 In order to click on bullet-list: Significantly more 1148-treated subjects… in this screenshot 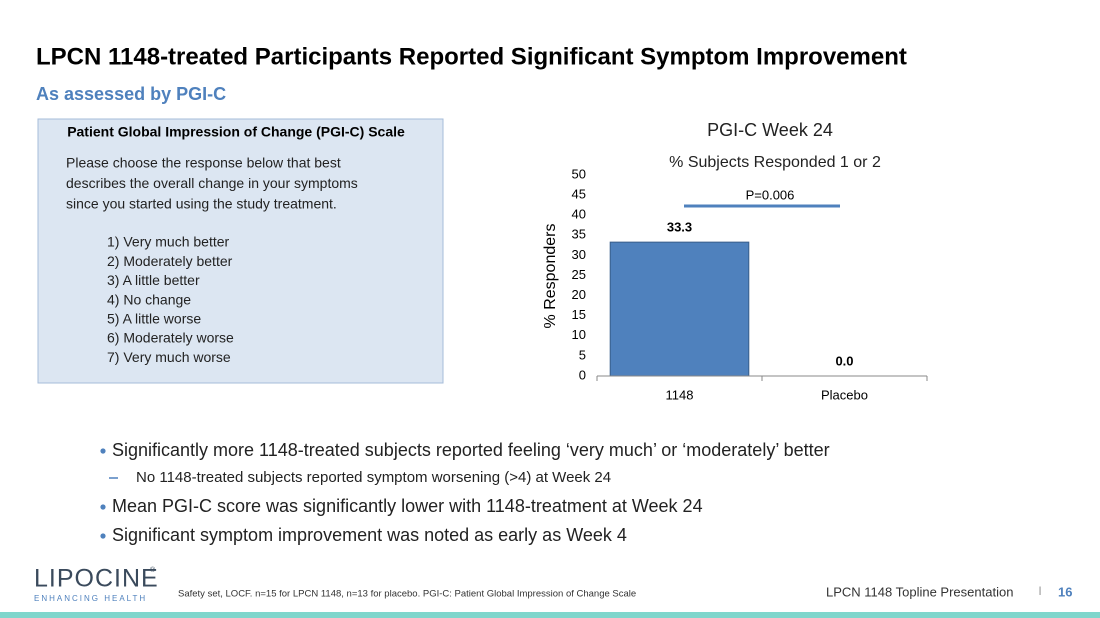, I will do `click(465, 492)`.